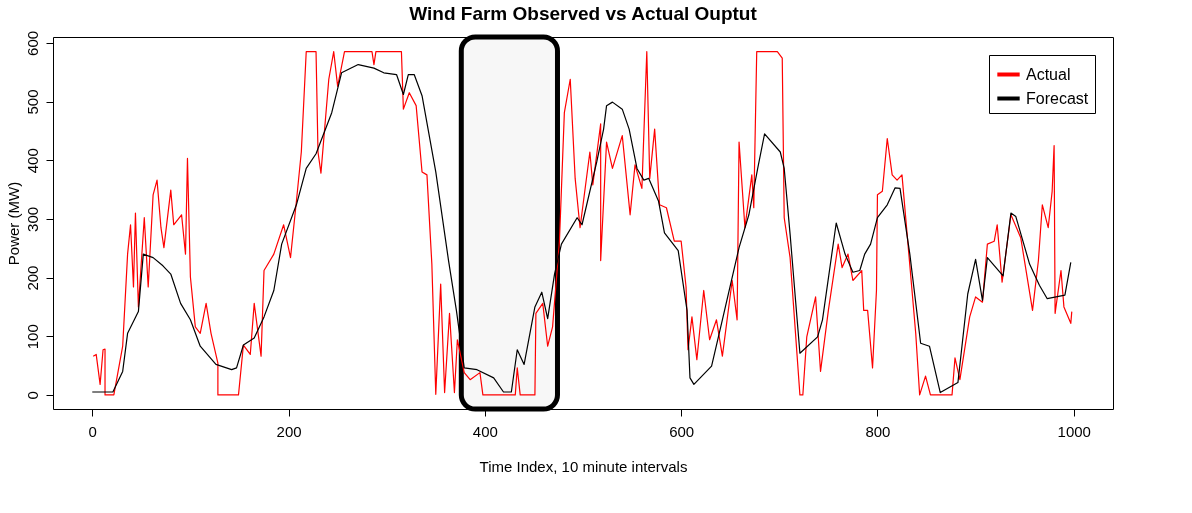 This screenshot has width=1192, height=513. I want to click on legend-label: Actual, so click(1048, 74).